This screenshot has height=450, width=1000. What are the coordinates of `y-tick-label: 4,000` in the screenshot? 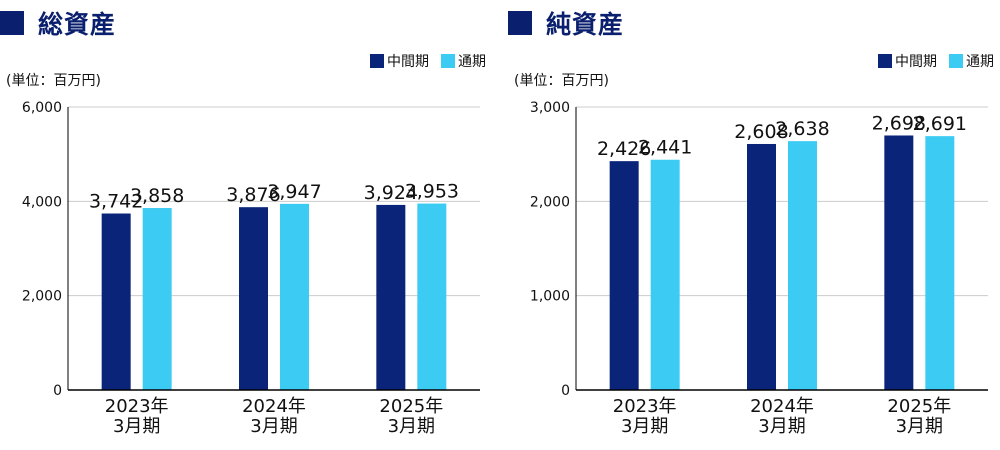 It's located at (42, 202).